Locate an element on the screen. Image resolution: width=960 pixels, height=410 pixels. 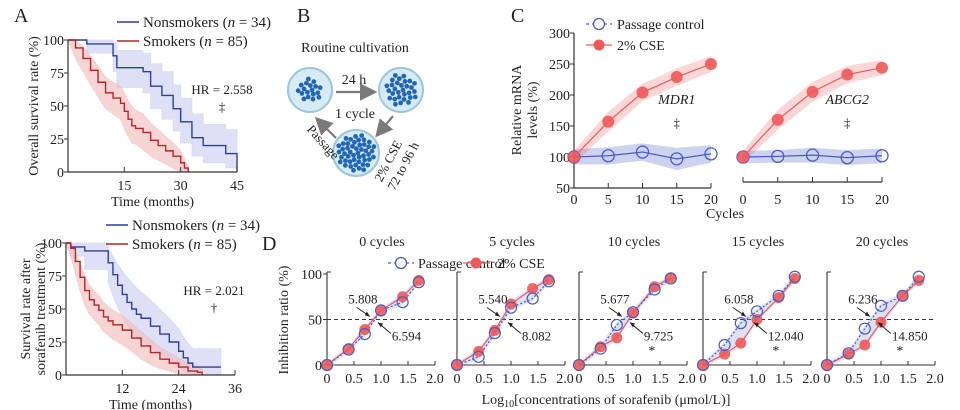
subplot-title: 0 cycles is located at coordinates (381, 242).